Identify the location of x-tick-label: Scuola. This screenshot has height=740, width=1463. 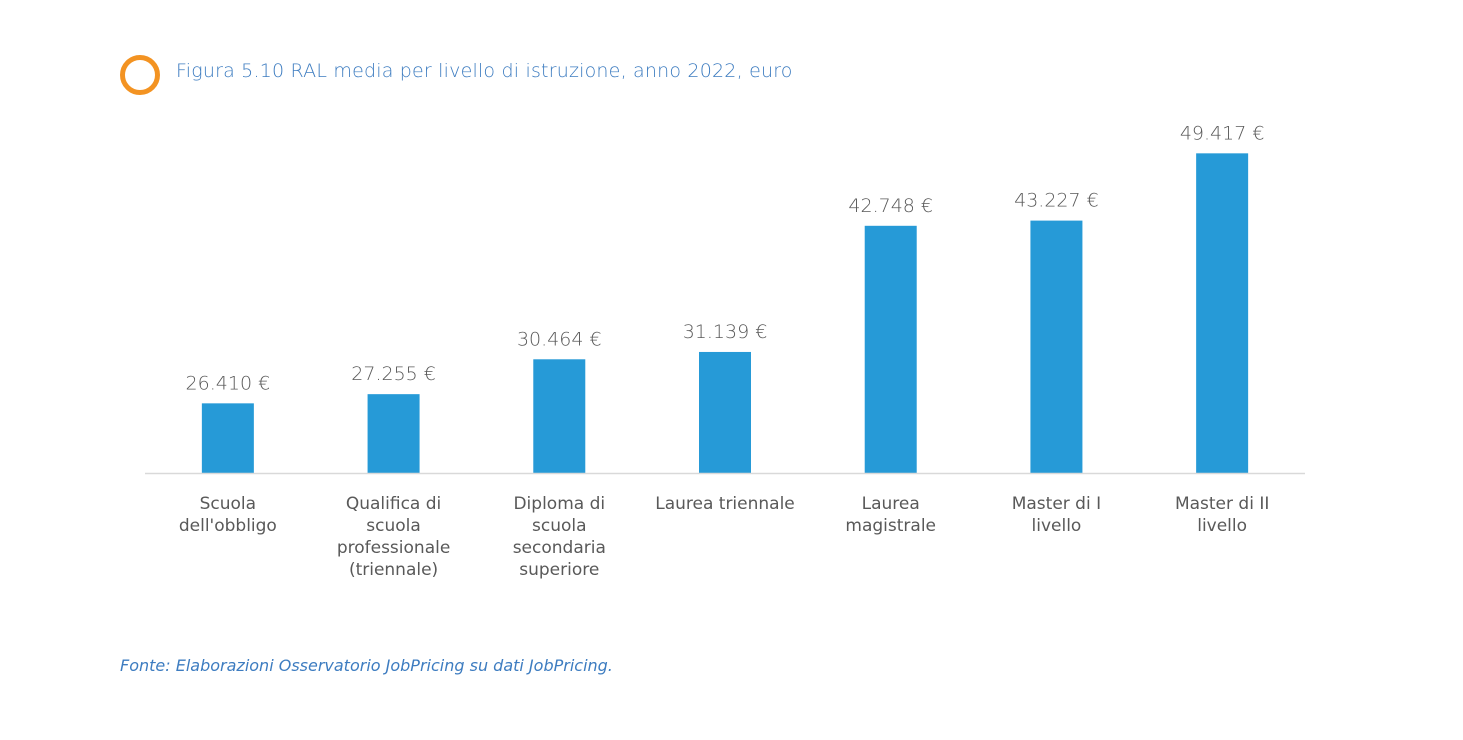
(228, 504).